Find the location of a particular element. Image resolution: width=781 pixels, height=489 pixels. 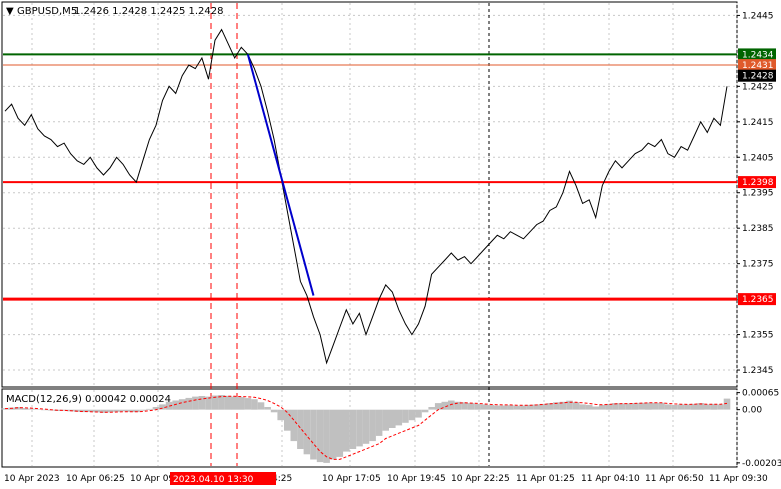

chart-menu-arrow-icon: ▼ is located at coordinates (10, 11).